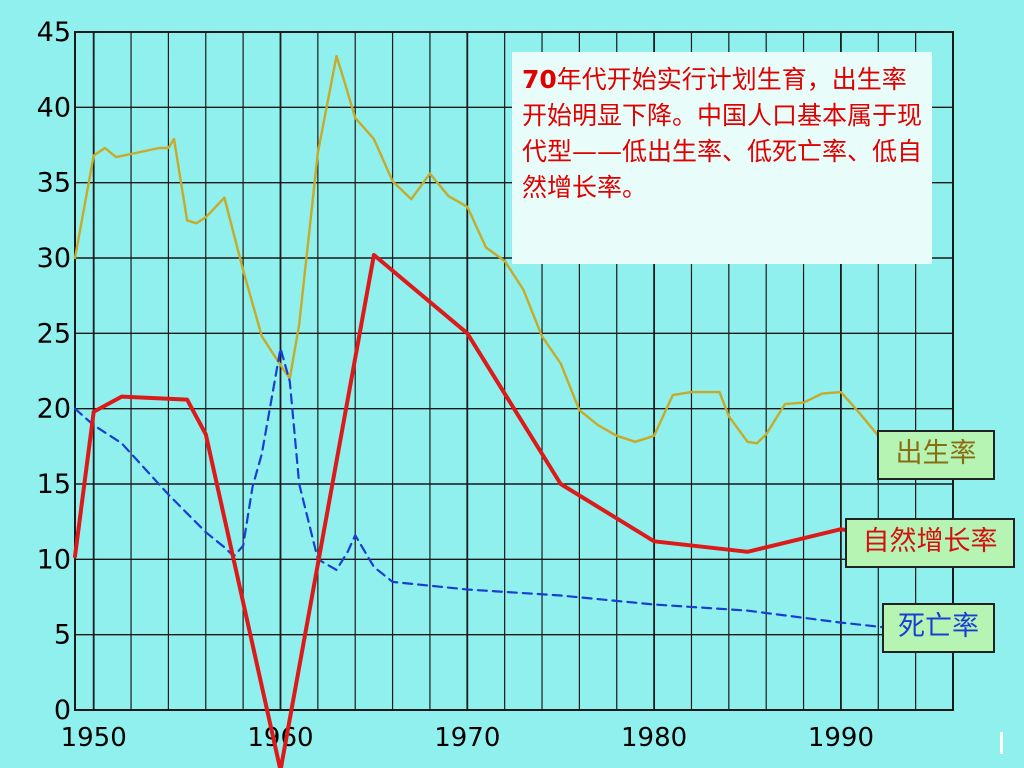 The image size is (1024, 768). I want to click on x-tick-label: 1990, so click(841, 738).